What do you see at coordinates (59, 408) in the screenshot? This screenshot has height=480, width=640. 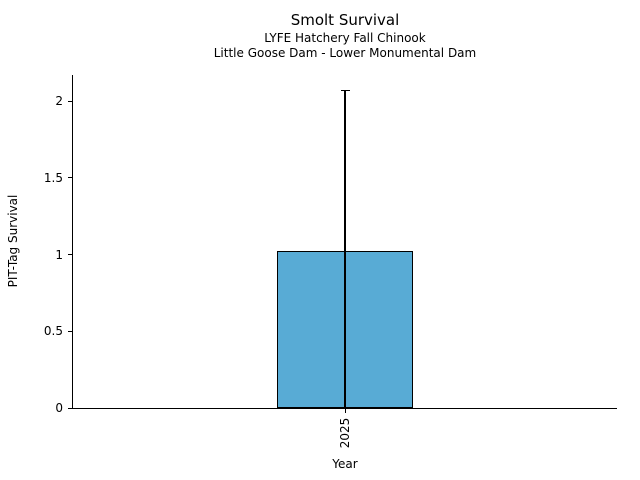 I see `y-tick-label: 0` at bounding box center [59, 408].